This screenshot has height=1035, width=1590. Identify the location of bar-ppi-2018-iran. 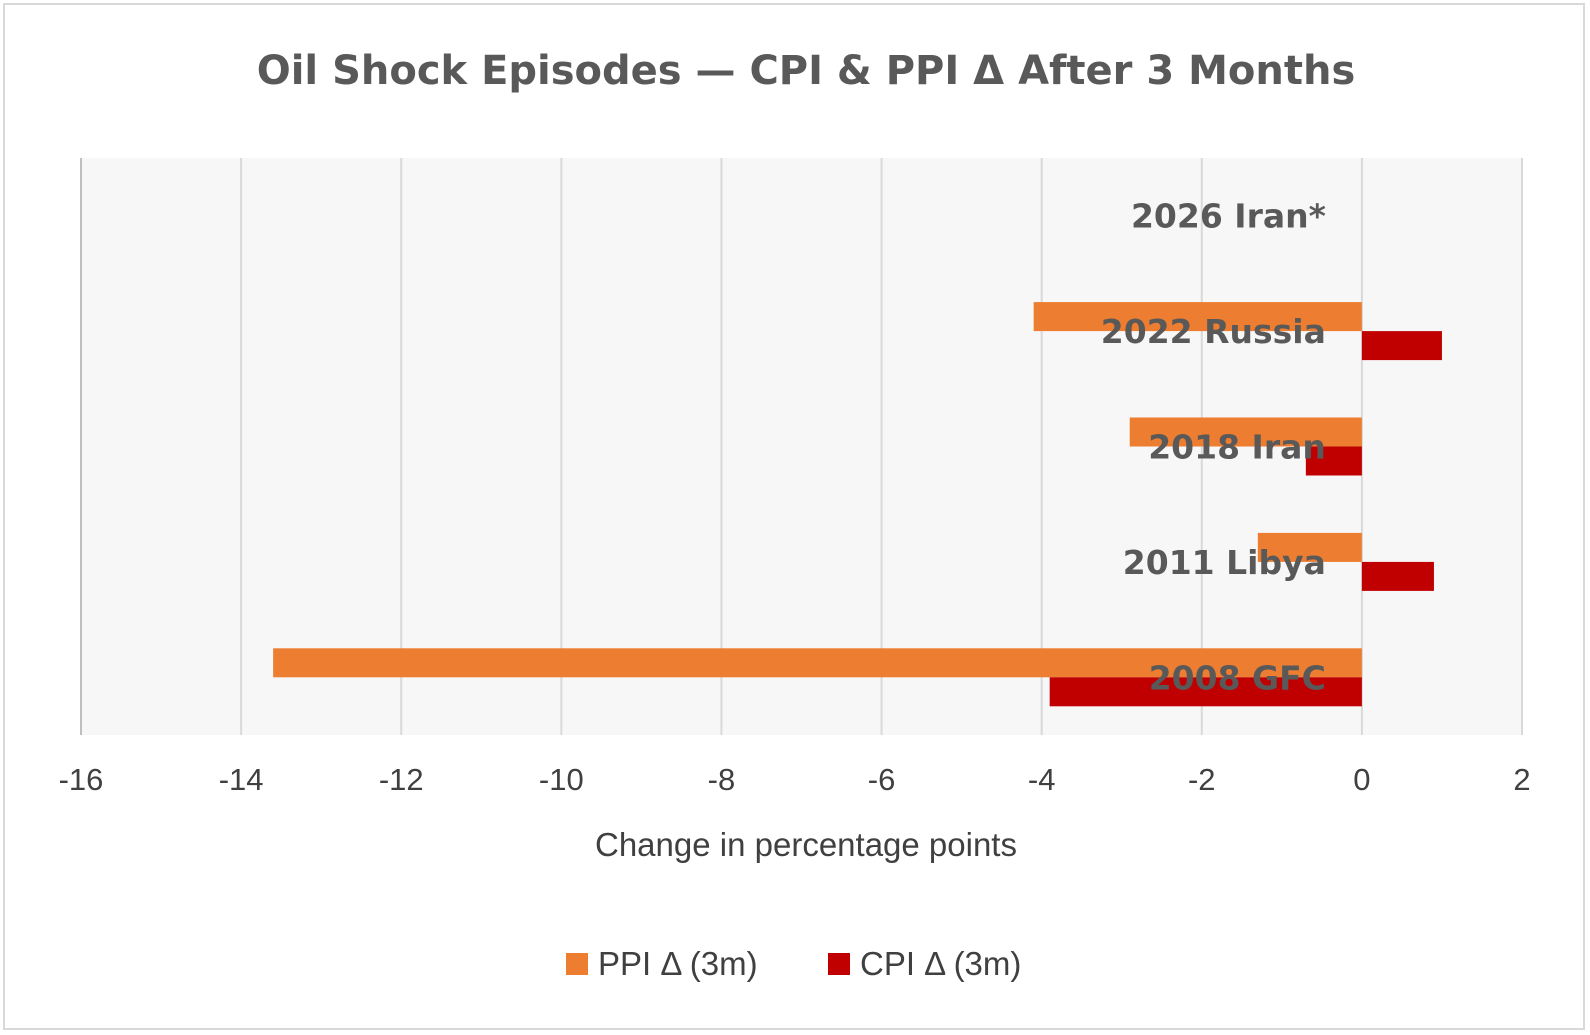
(1245, 432).